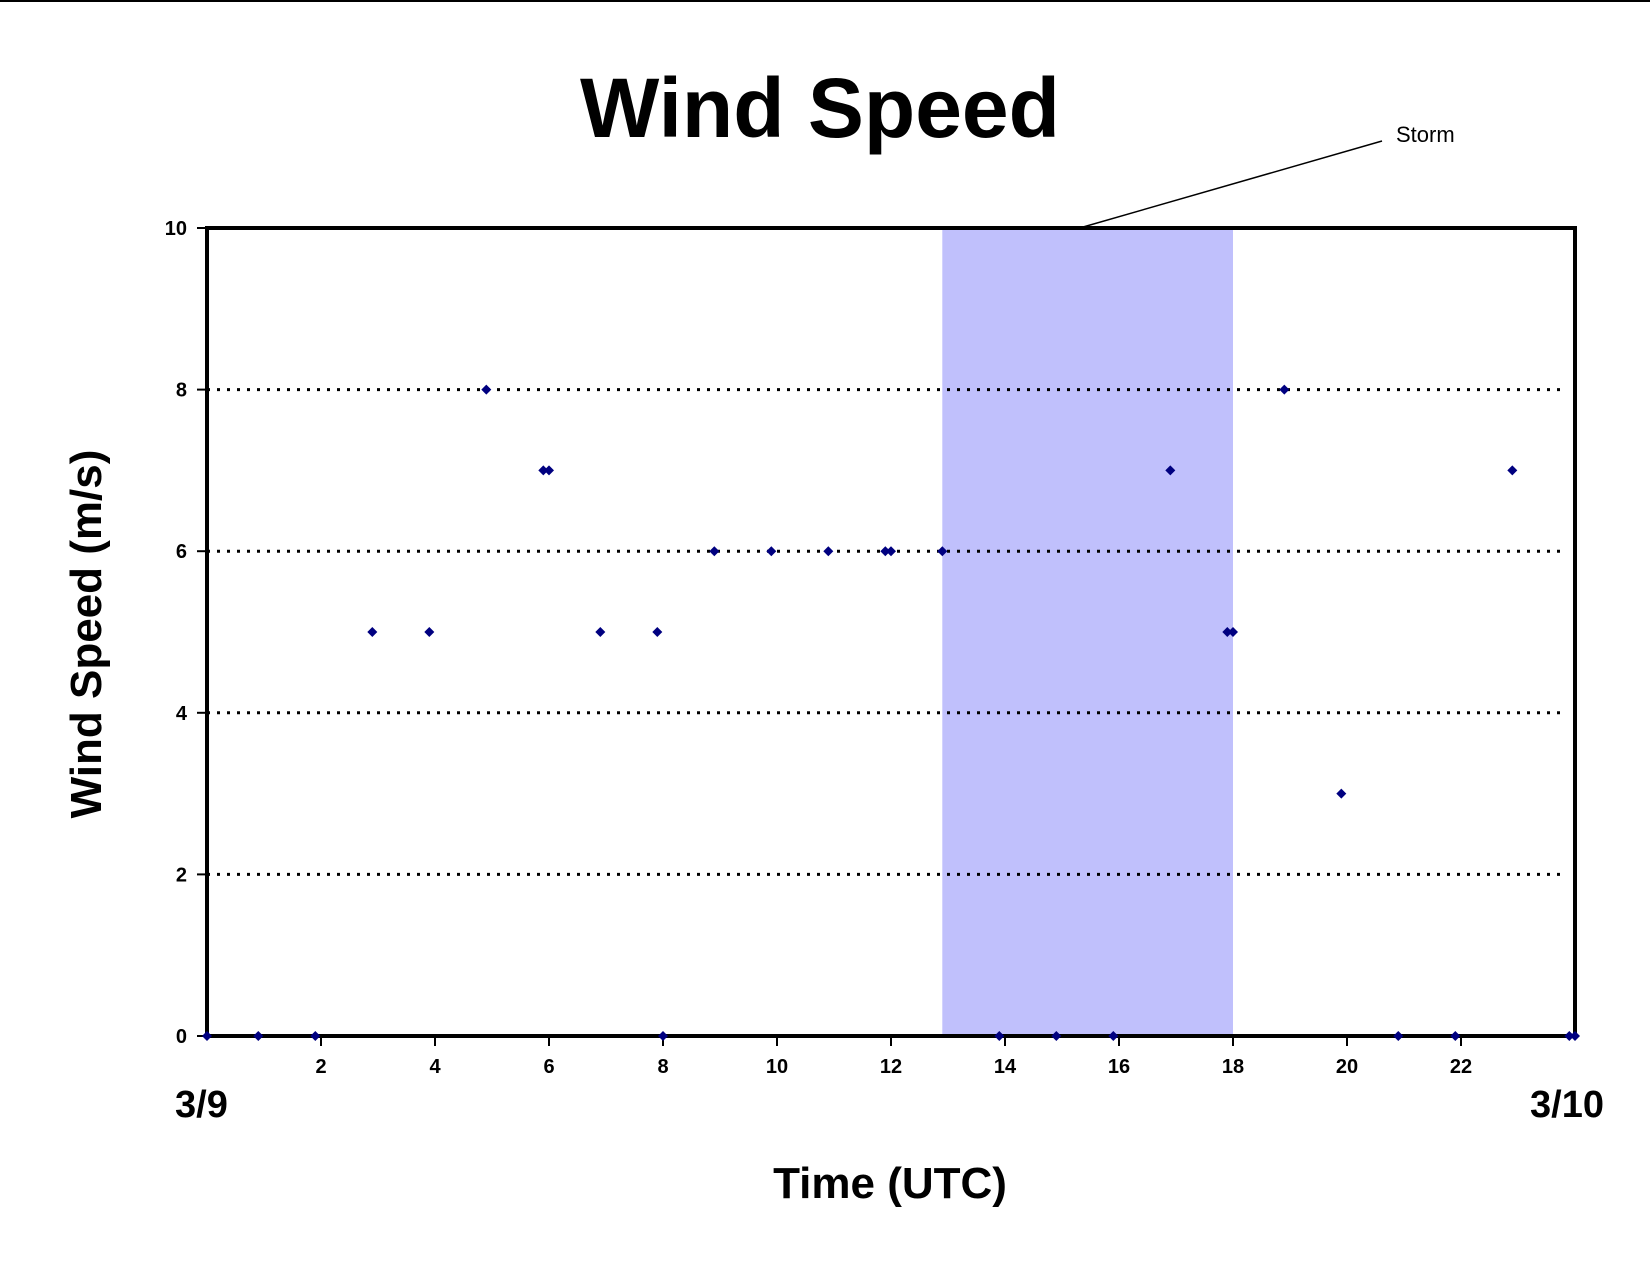  What do you see at coordinates (201, 1105) in the screenshot?
I see `start-date-label: 3/9` at bounding box center [201, 1105].